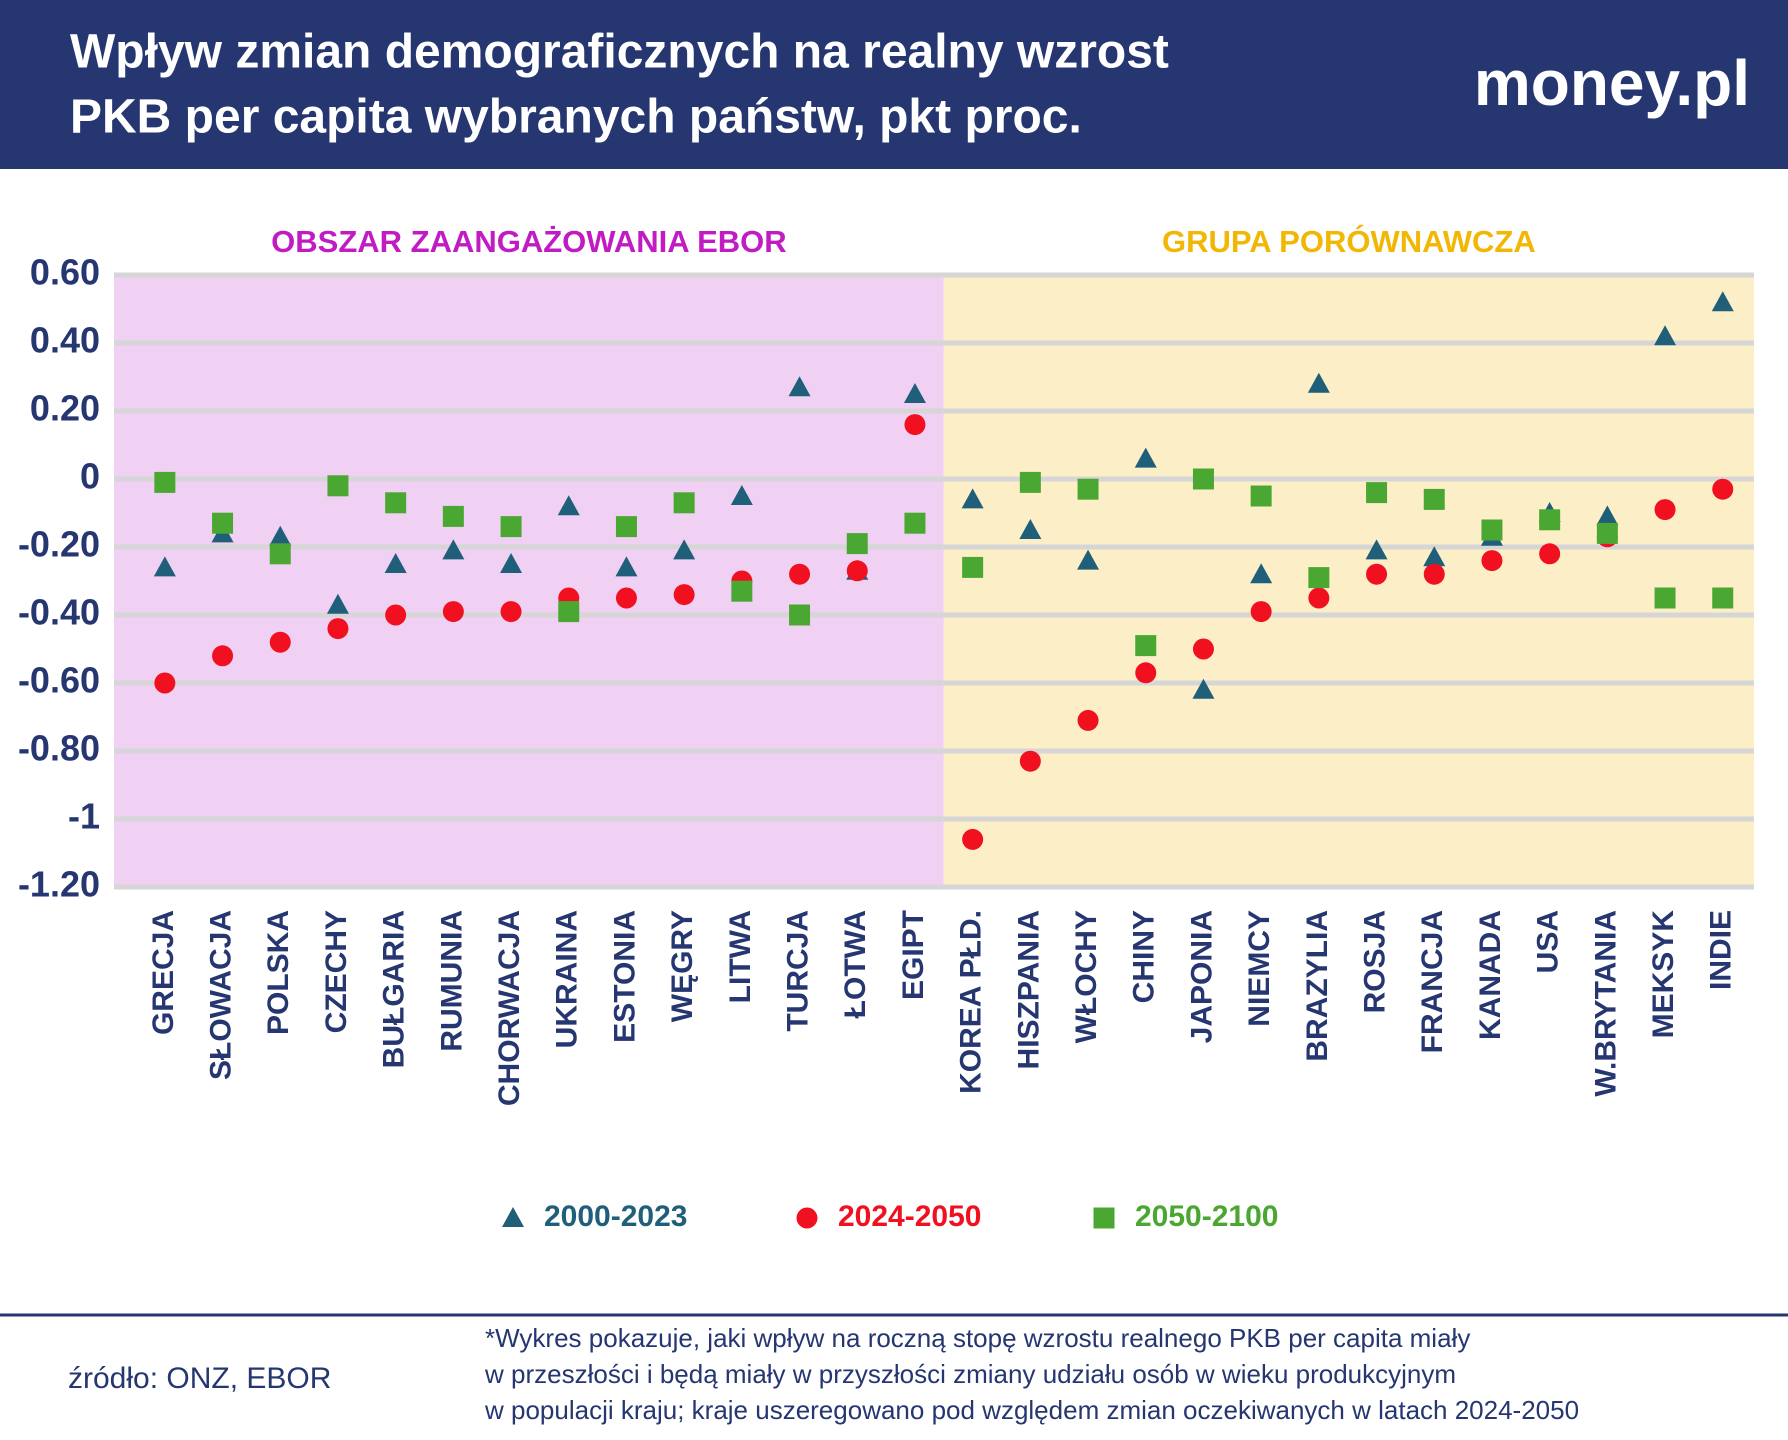  Describe the element at coordinates (509, 1008) in the screenshot. I see `x-tick-label: CHORWACJA` at that location.